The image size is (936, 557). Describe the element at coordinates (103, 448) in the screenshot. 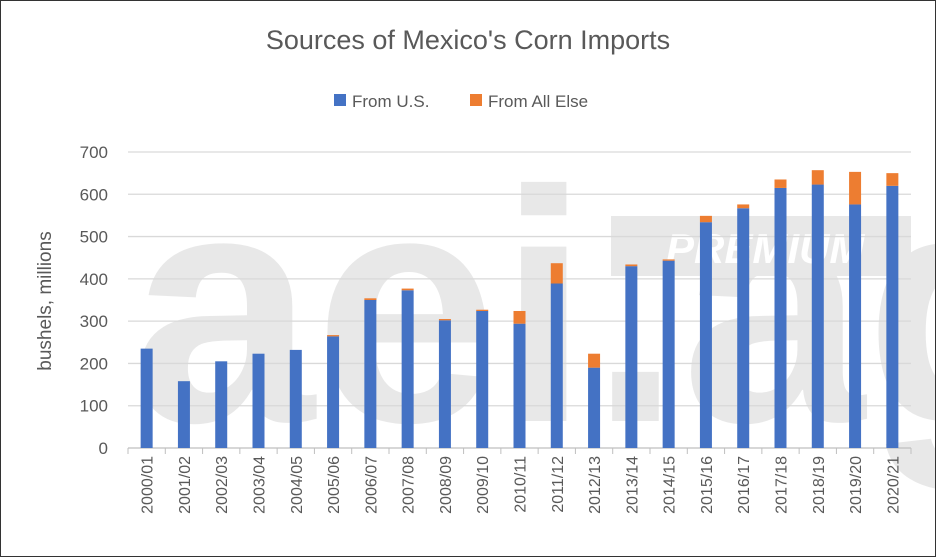

I see `y-tick-label: 0` at that location.